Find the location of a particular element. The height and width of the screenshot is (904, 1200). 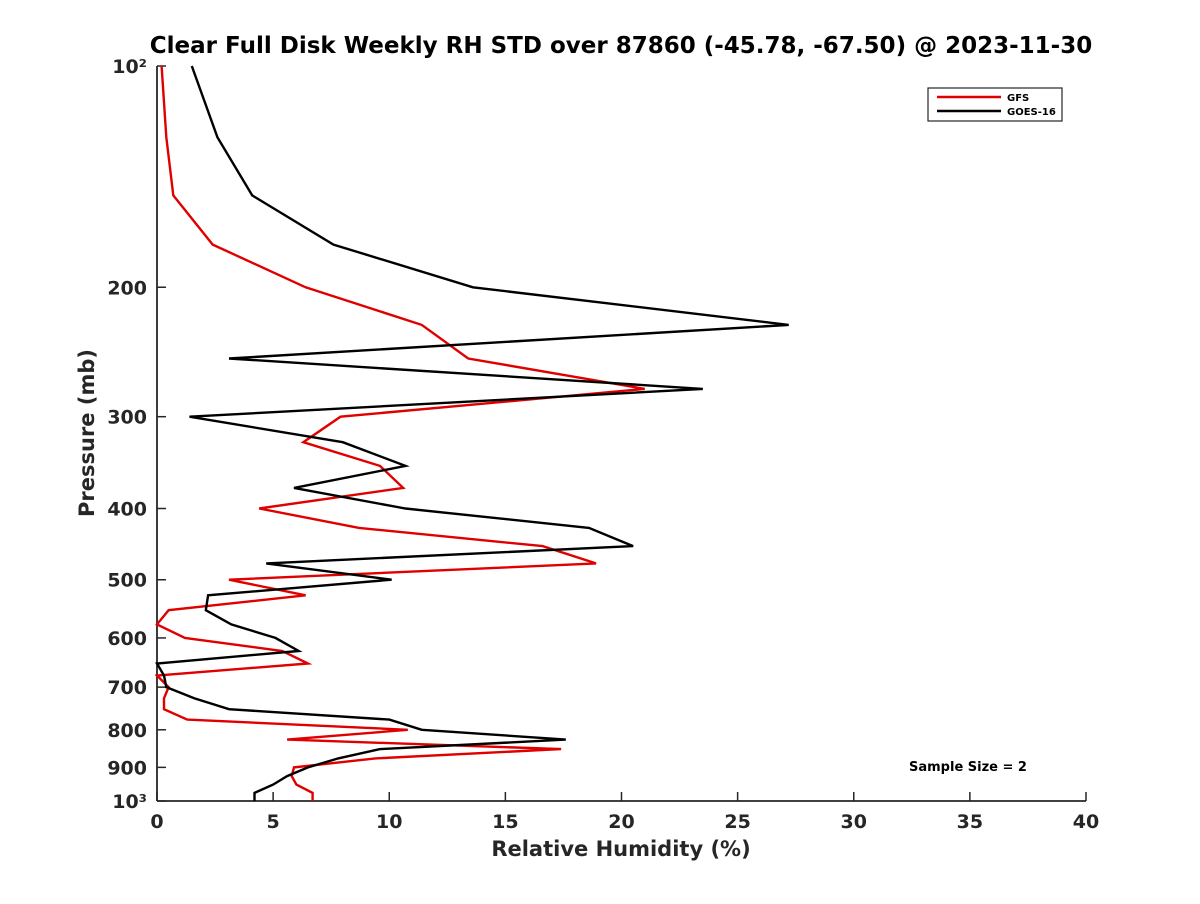

y-tick-label: 700 is located at coordinates (127, 688).